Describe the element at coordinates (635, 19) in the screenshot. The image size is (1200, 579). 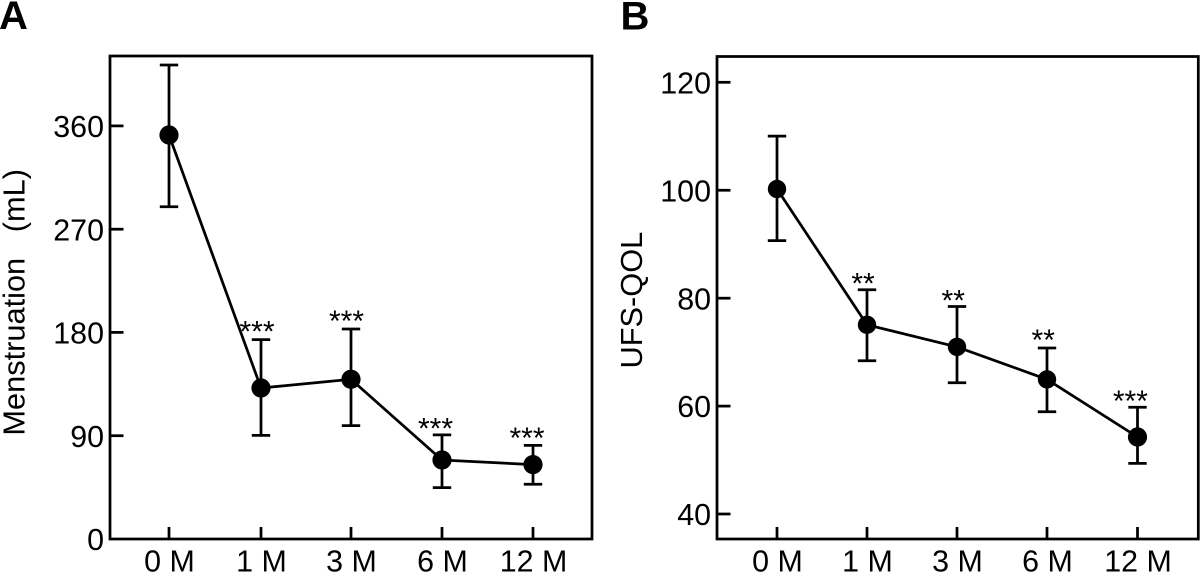
I see `svg-text: B` at that location.